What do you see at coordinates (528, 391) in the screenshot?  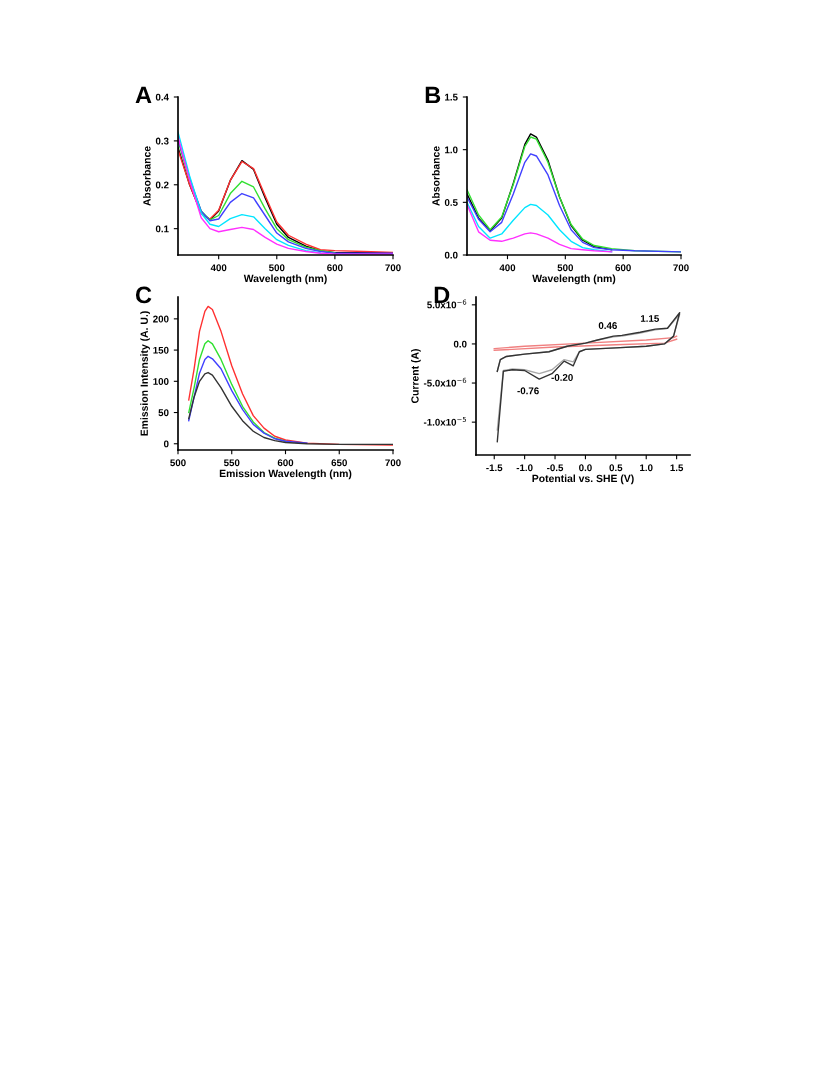 I see `annotation: -0.76` at bounding box center [528, 391].